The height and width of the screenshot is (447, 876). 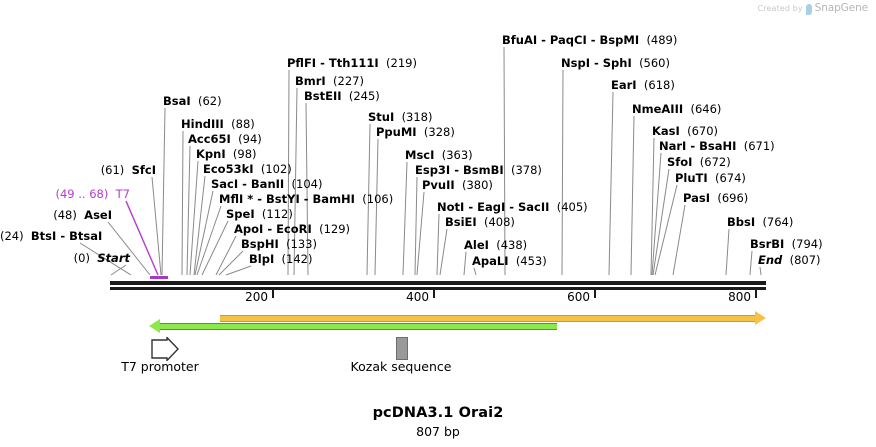 I want to click on leader-line-bsiei, so click(x=443, y=252).